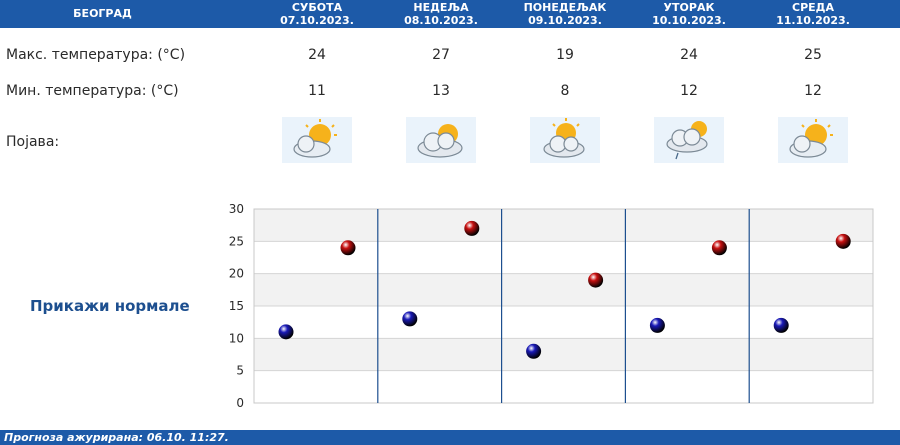  Describe the element at coordinates (240, 371) in the screenshot. I see `y-tick-label: 5` at that location.